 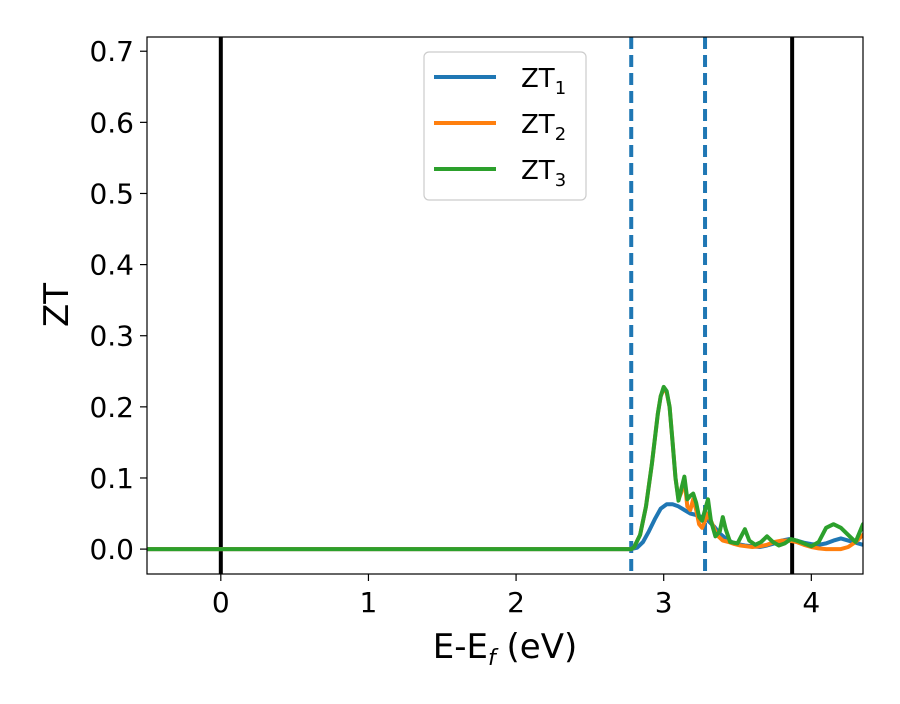 I want to click on y-axis-title: ZT, so click(x=57, y=305).